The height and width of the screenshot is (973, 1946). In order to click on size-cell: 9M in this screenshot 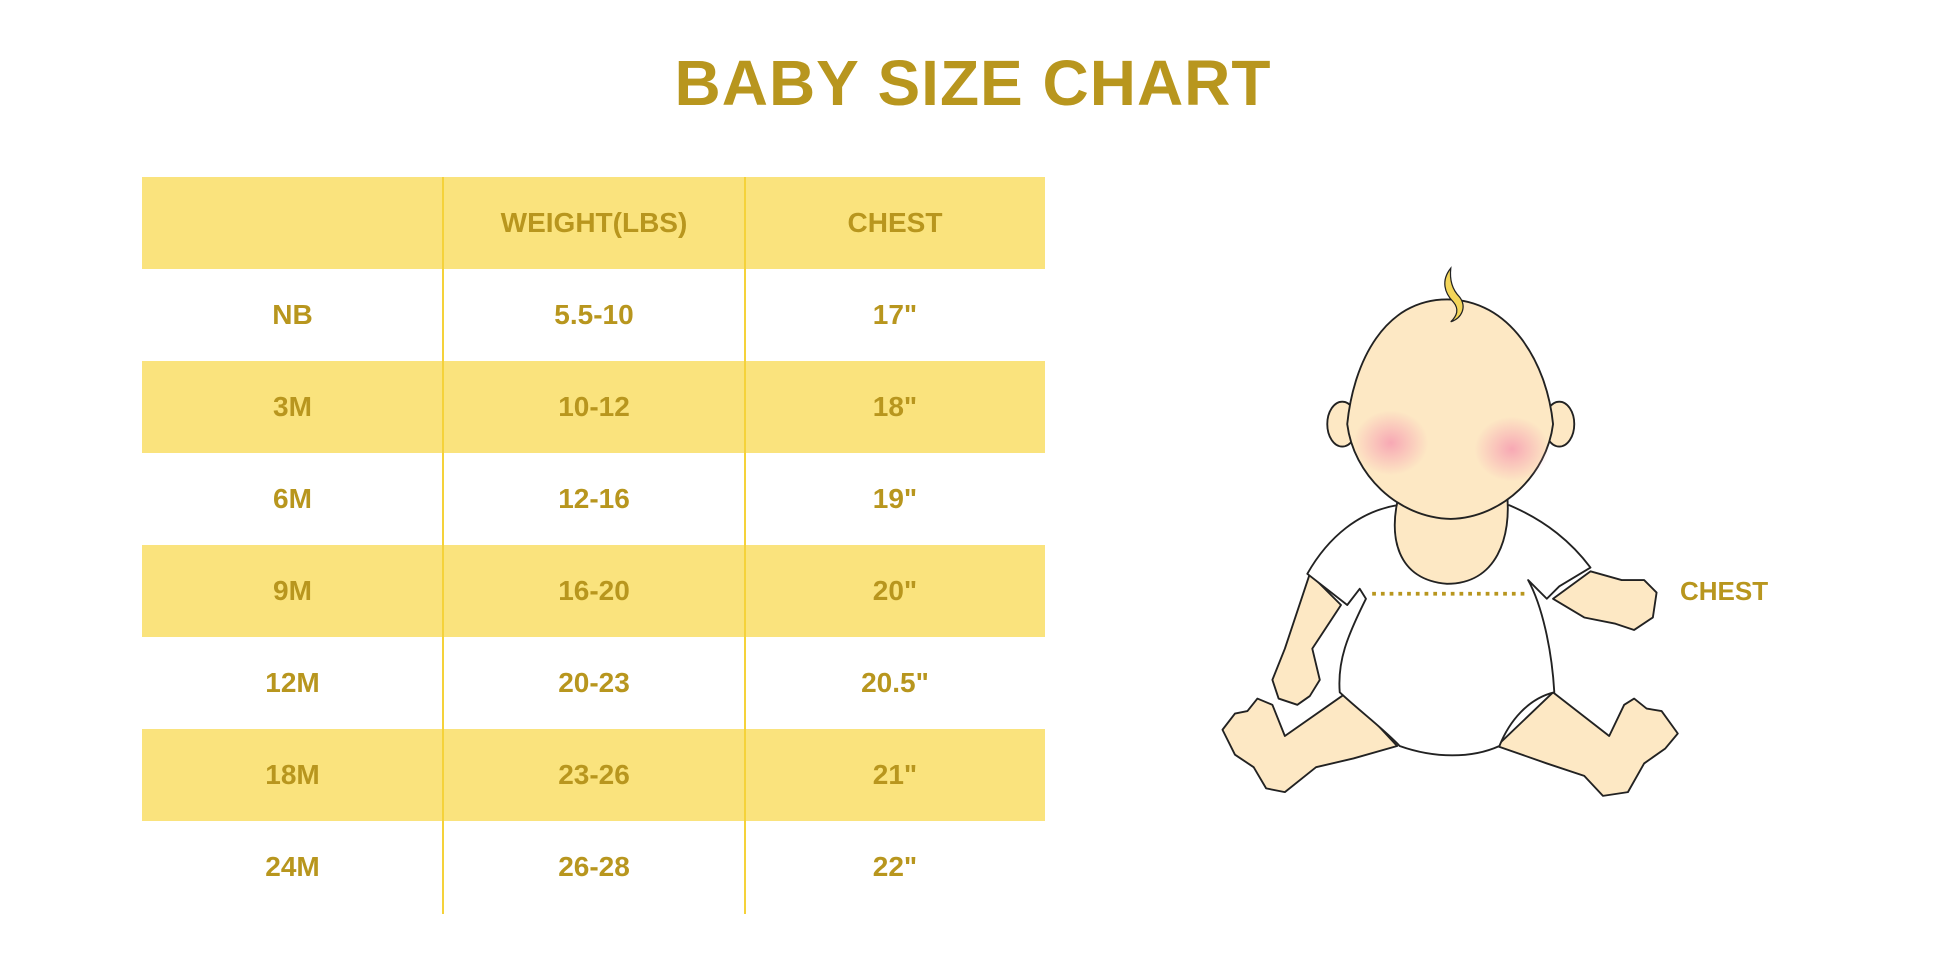, I will do `click(292, 590)`.